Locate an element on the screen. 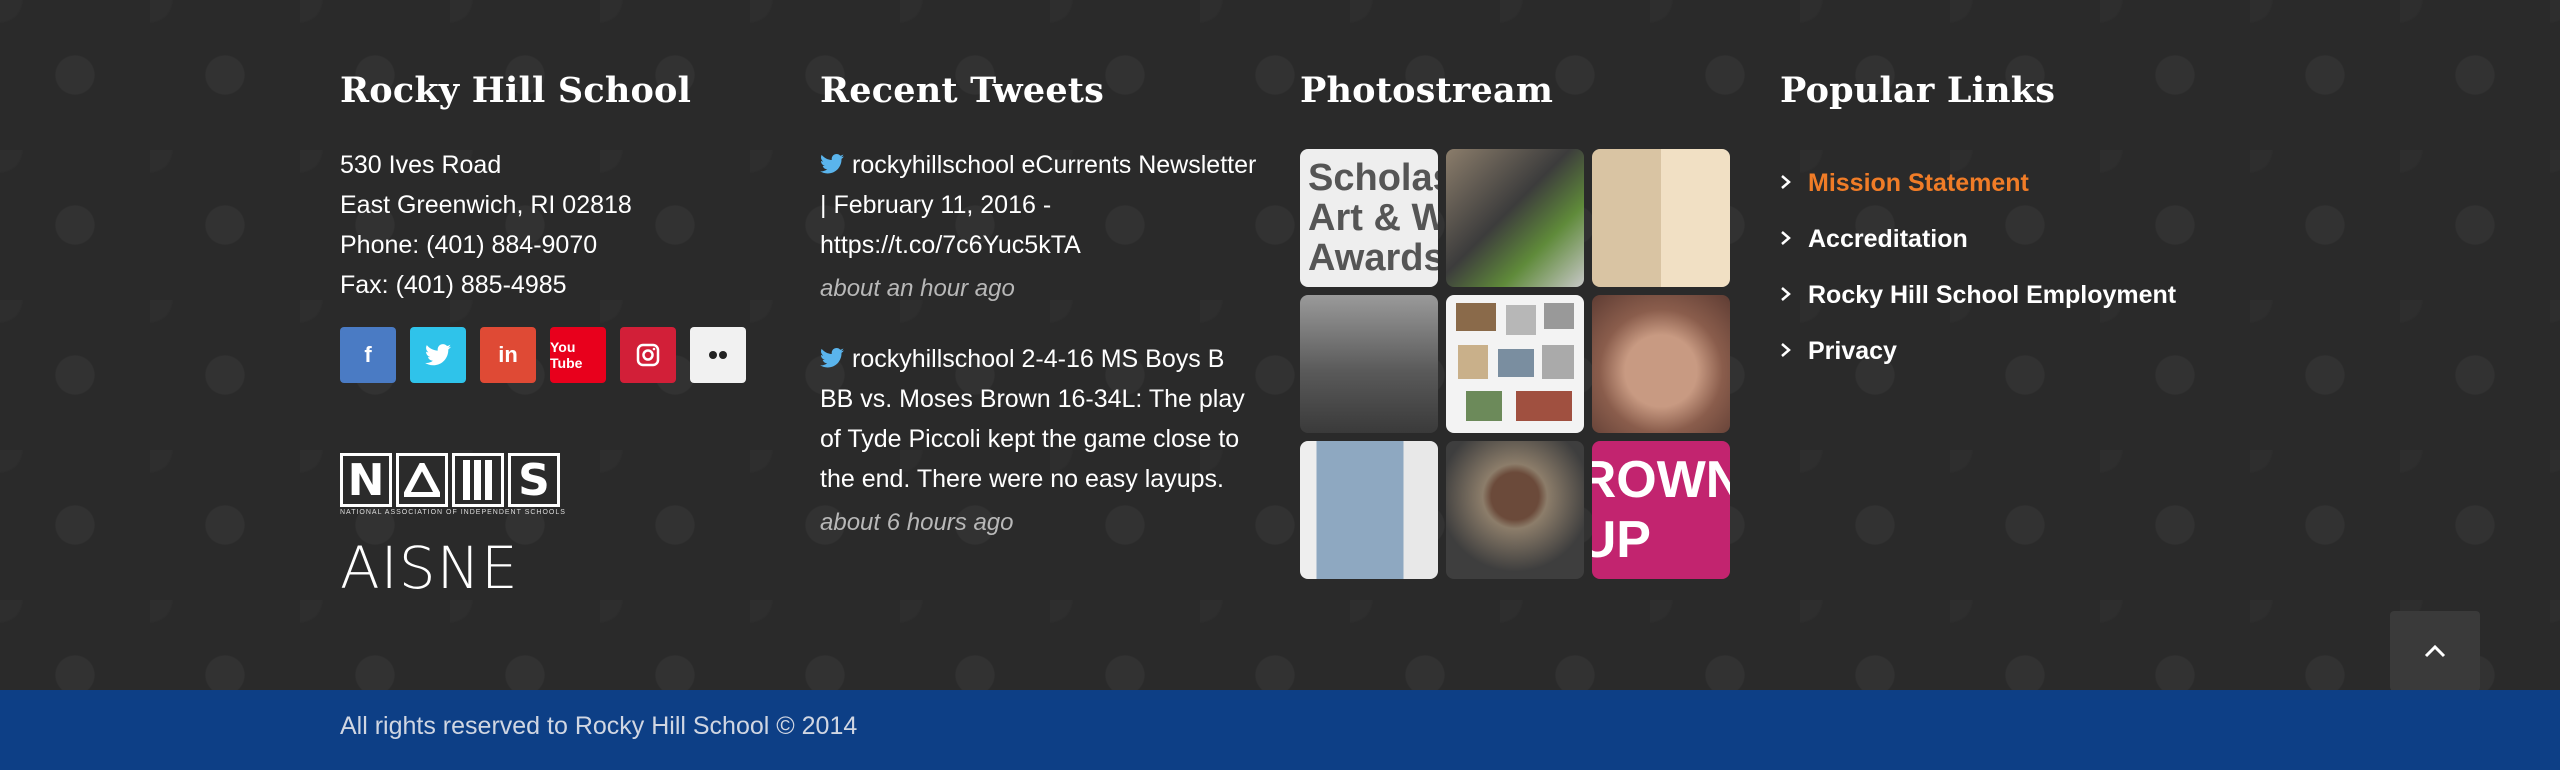  address-line-phone: Phone: (401) 884-9070 is located at coordinates (469, 245).